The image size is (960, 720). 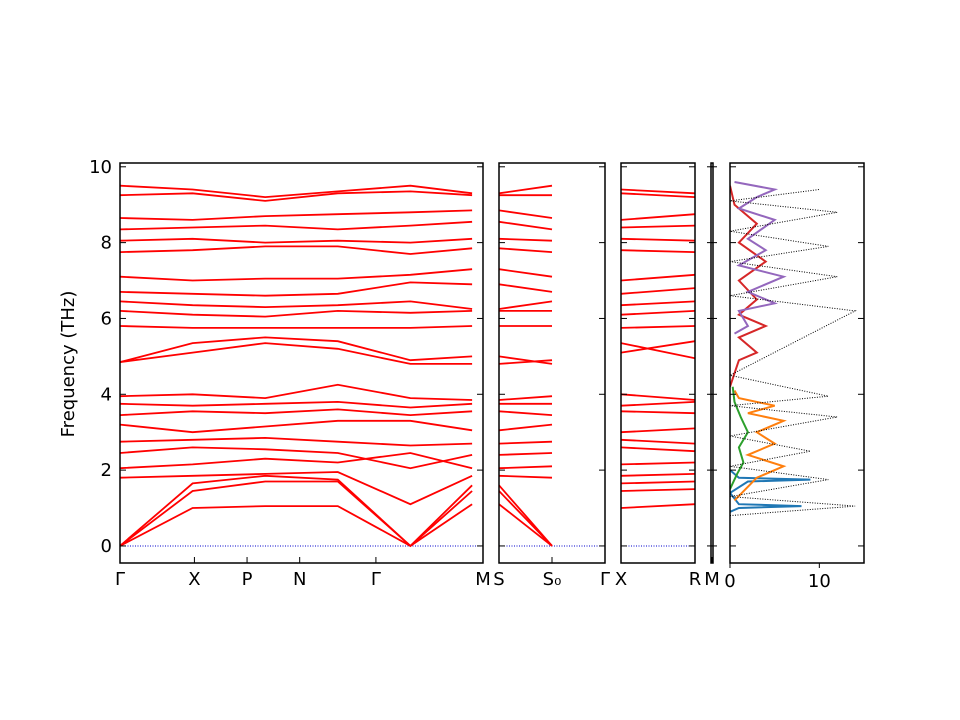 What do you see at coordinates (106, 243) in the screenshot?
I see `y-tick-label-4: 8` at bounding box center [106, 243].